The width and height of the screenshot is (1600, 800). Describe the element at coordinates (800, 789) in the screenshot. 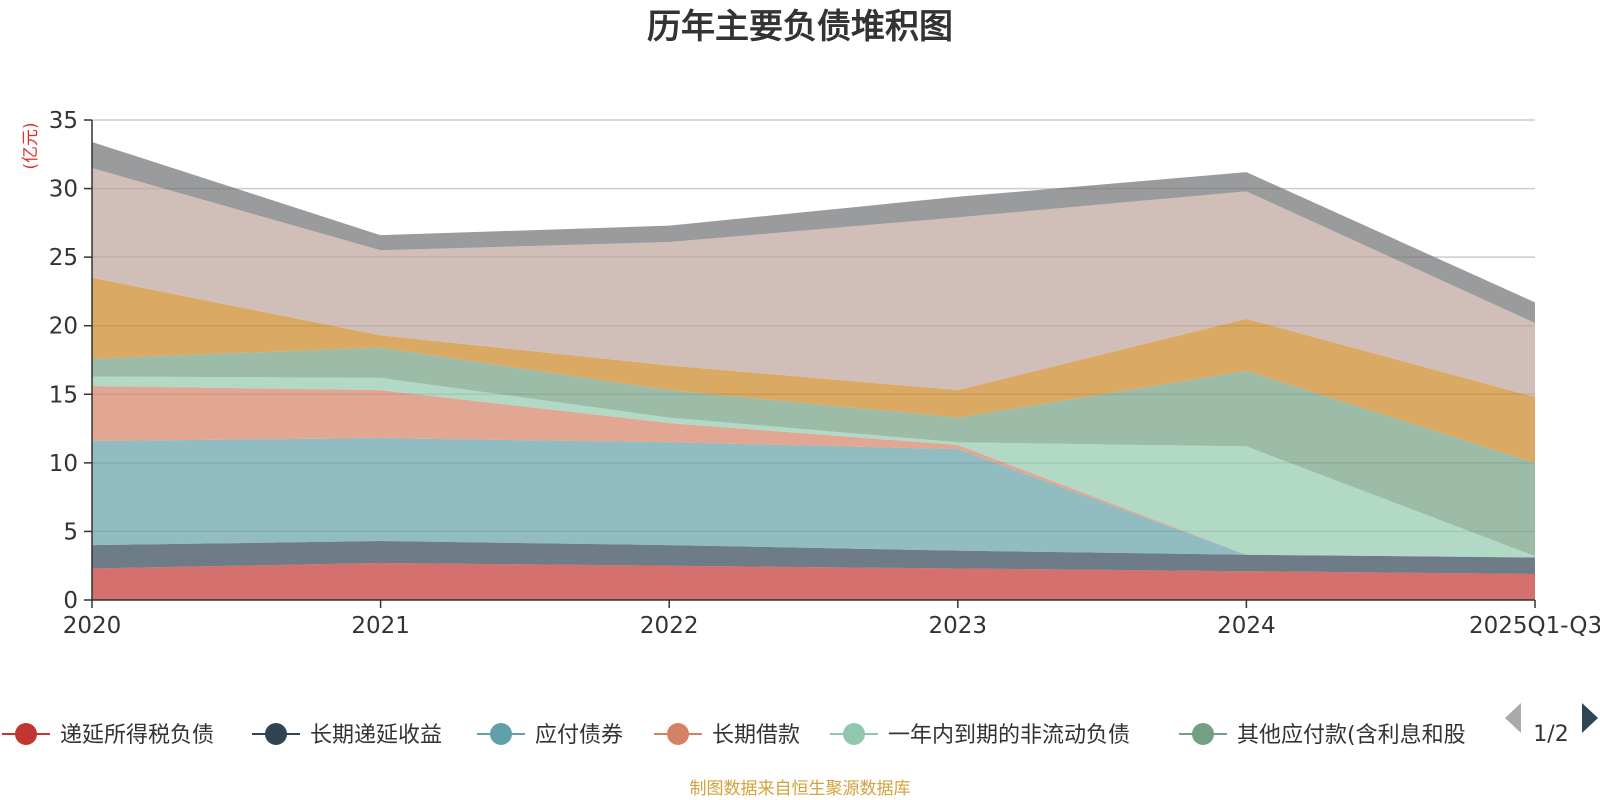

I see `source-note: 制图数据来自恒生聚源数据库` at that location.